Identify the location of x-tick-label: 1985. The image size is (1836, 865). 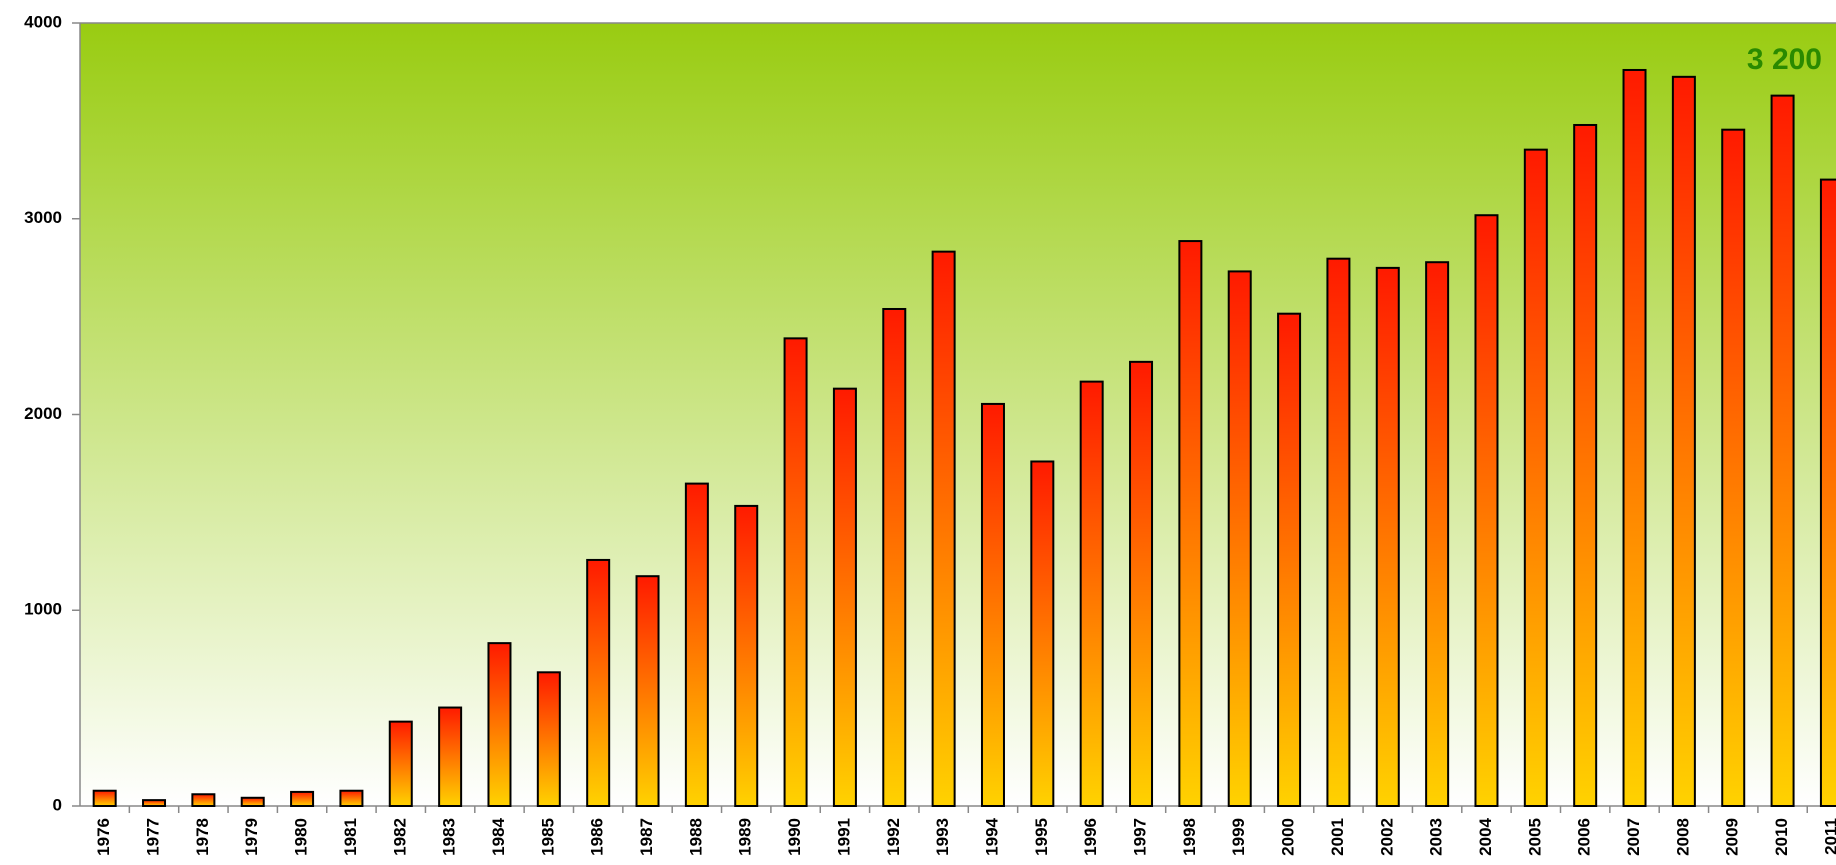
(547, 837).